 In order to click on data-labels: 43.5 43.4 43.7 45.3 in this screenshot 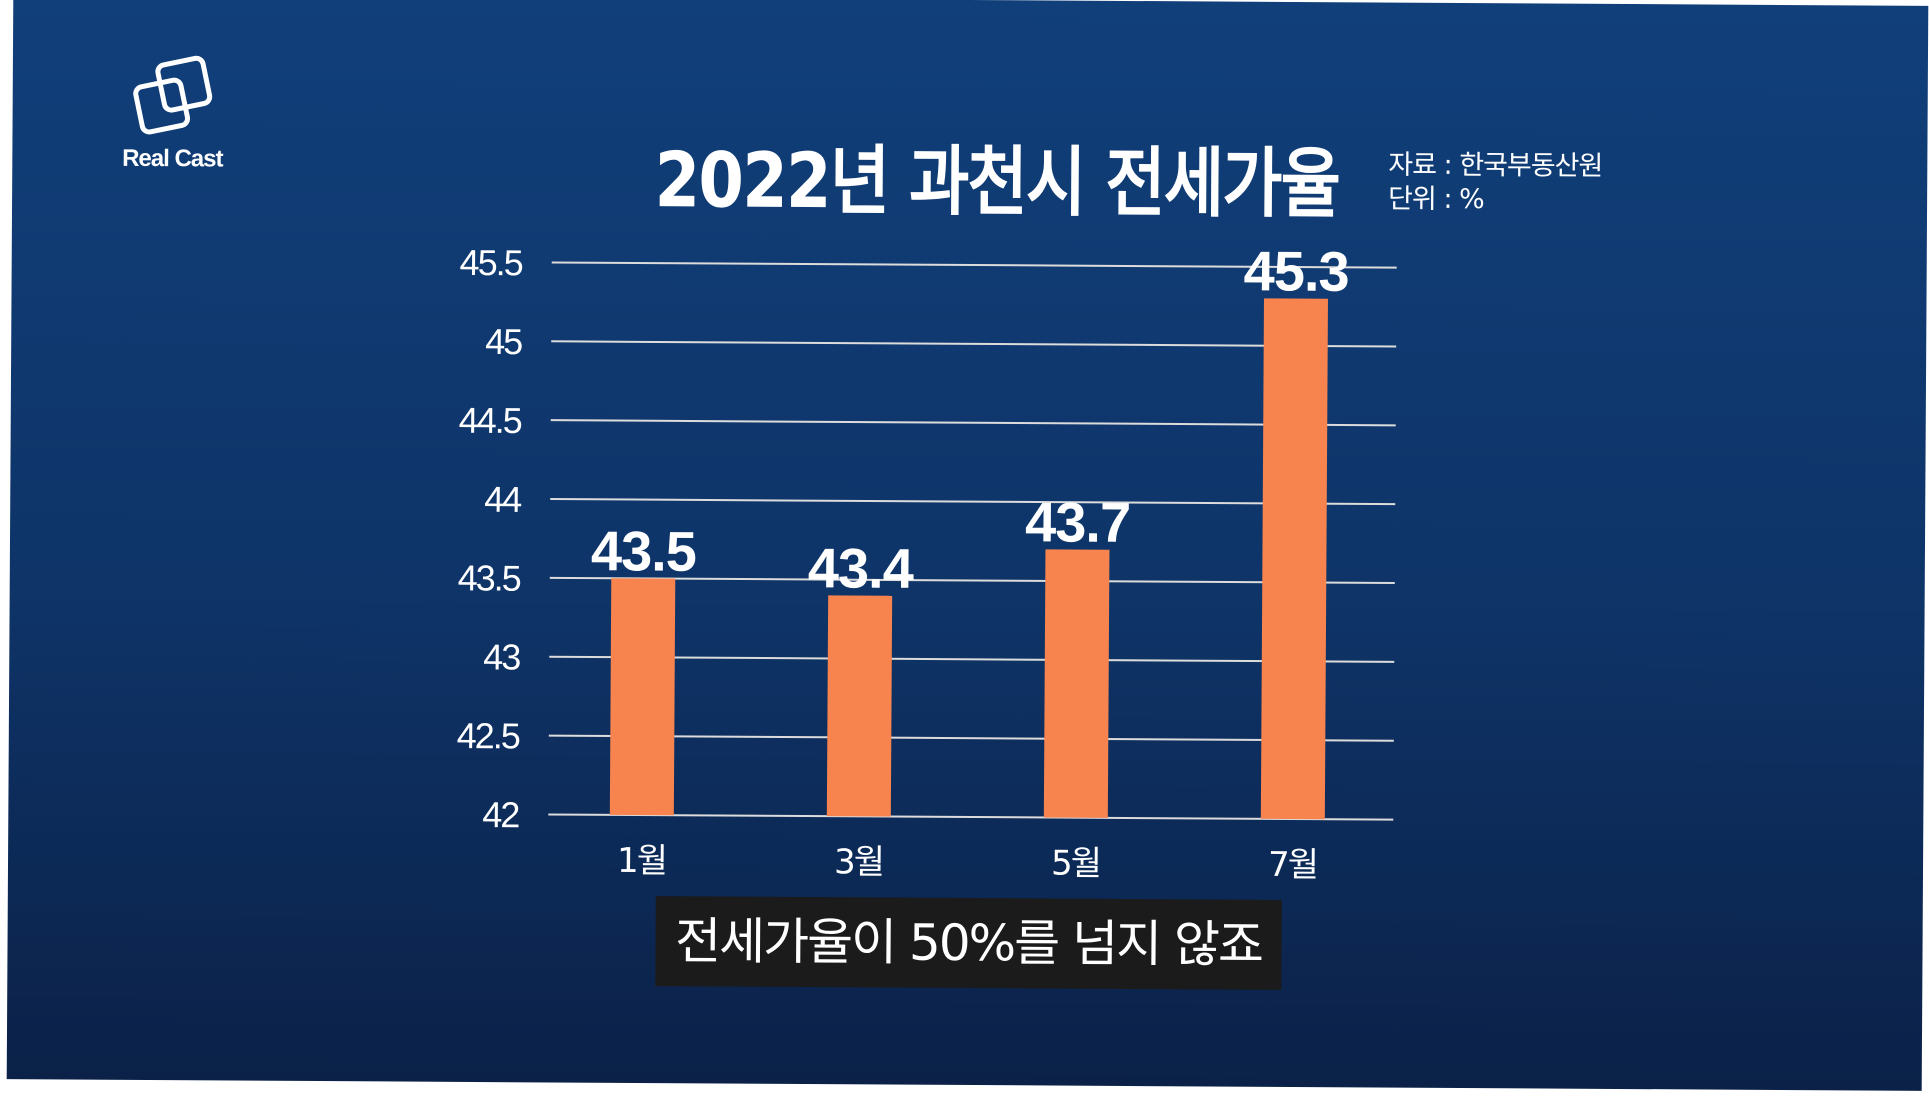, I will do `click(970, 419)`.